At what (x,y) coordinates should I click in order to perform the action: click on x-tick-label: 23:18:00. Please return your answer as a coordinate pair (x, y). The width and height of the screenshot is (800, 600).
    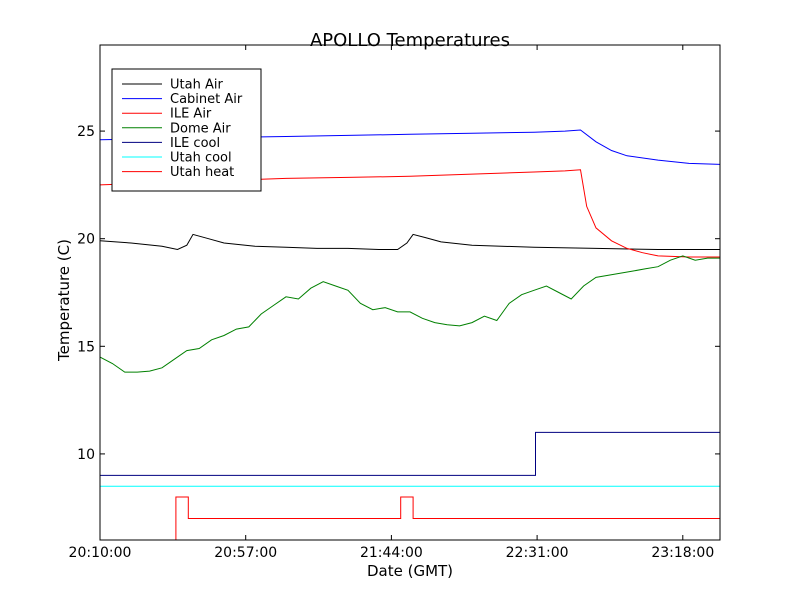
    Looking at the image, I should click on (682, 553).